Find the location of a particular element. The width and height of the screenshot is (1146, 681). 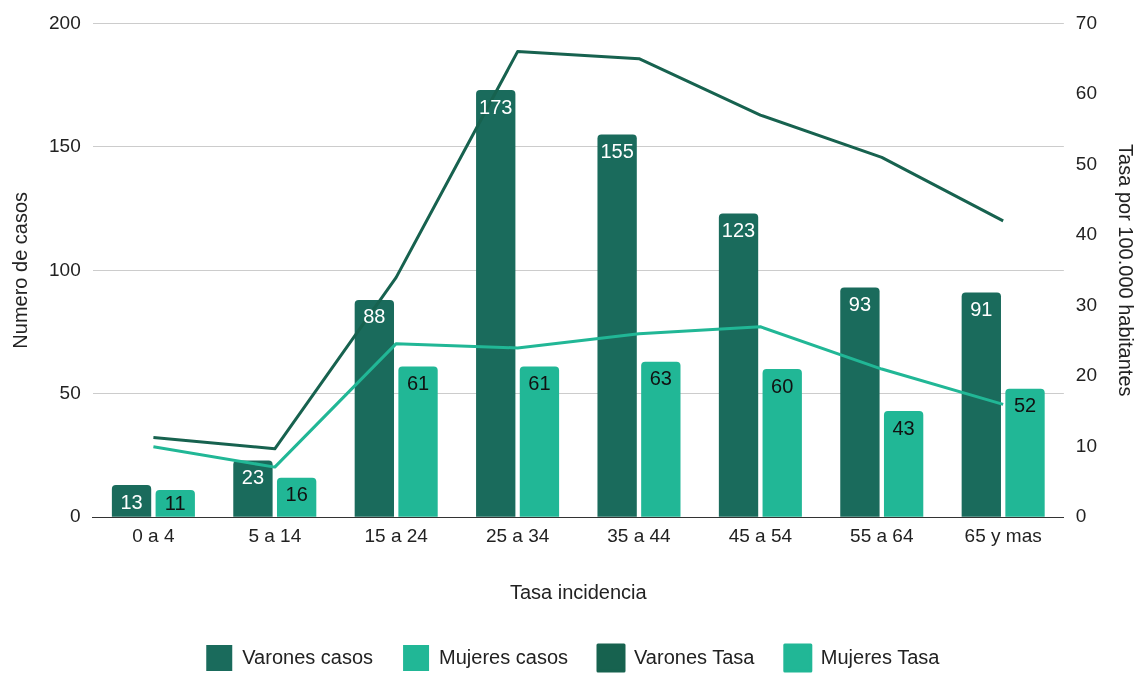

data-label: 11 is located at coordinates (175, 503).